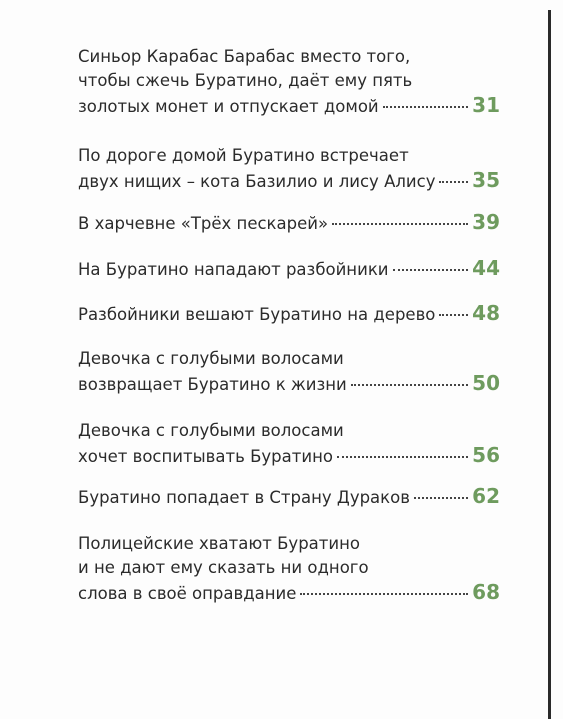  Describe the element at coordinates (486, 268) in the screenshot. I see `page-number: 44` at that location.